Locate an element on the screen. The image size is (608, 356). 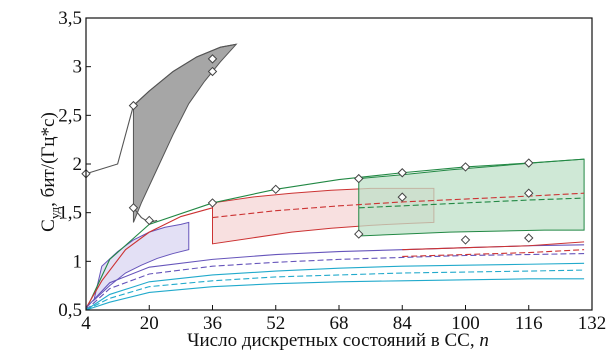
x-tick-label: 68 is located at coordinates (339, 323).